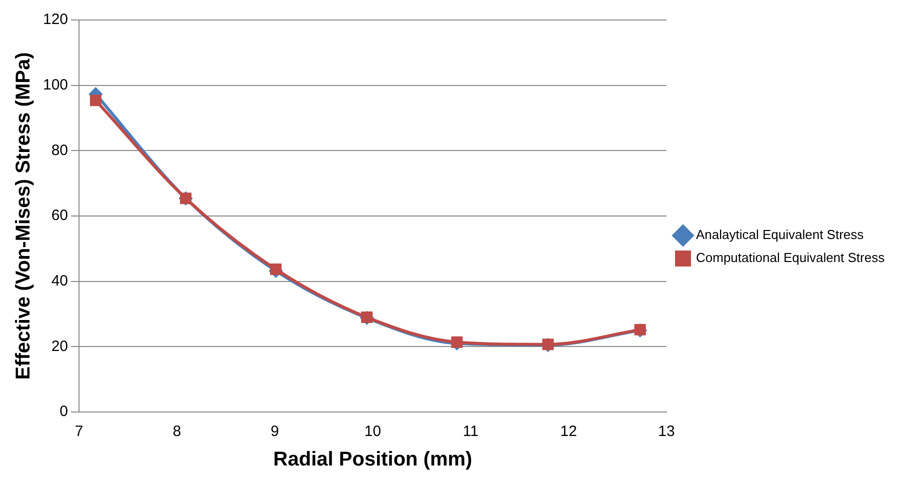 This screenshot has height=484, width=924. What do you see at coordinates (275, 431) in the screenshot?
I see `x-tick-label: 9` at bounding box center [275, 431].